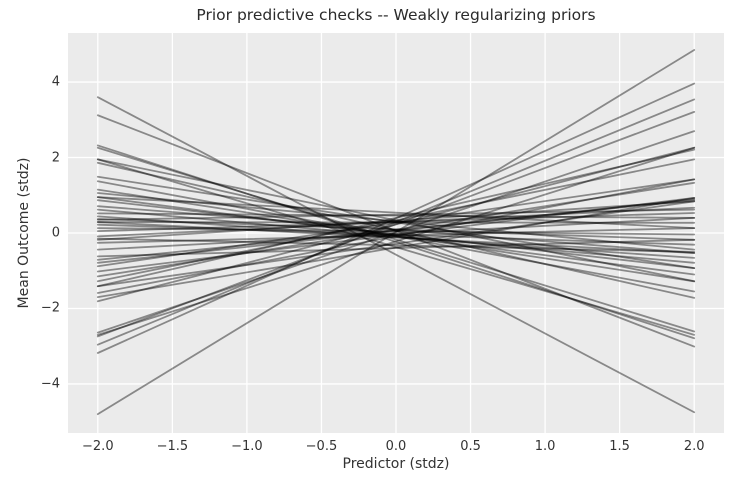 This screenshot has width=731, height=491. I want to click on x-tick-label: −2.0, so click(98, 446).